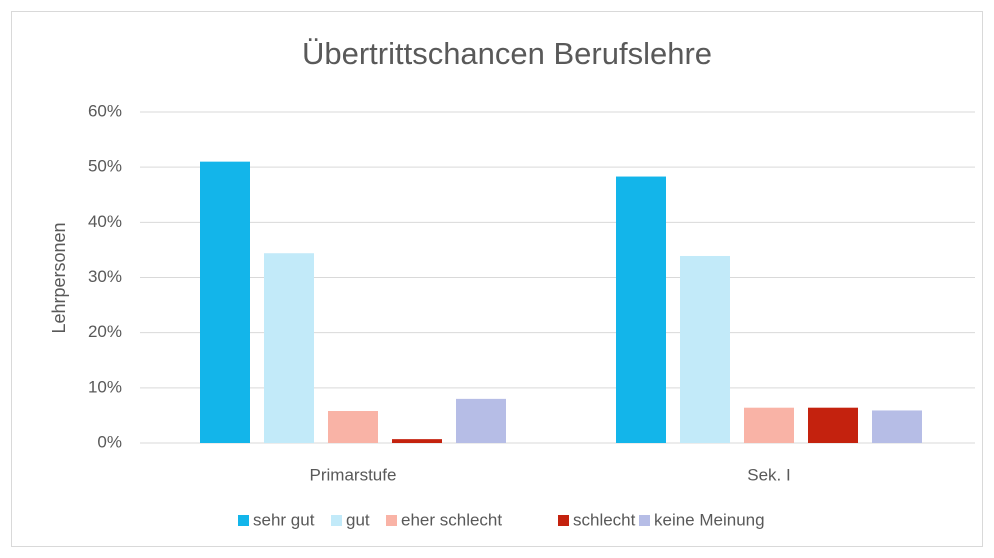 Image resolution: width=994 pixels, height=558 pixels. Describe the element at coordinates (284, 519) in the screenshot. I see `legend-label: sehr gut` at that location.